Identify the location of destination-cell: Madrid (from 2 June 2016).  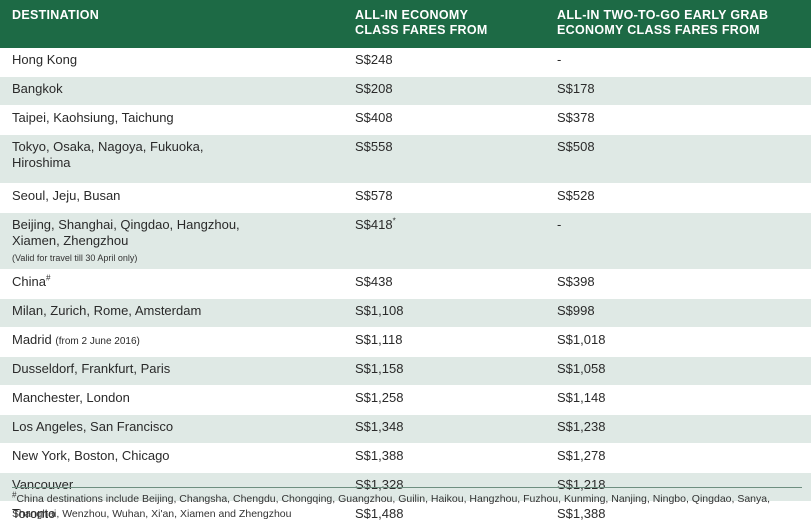
(172, 342).